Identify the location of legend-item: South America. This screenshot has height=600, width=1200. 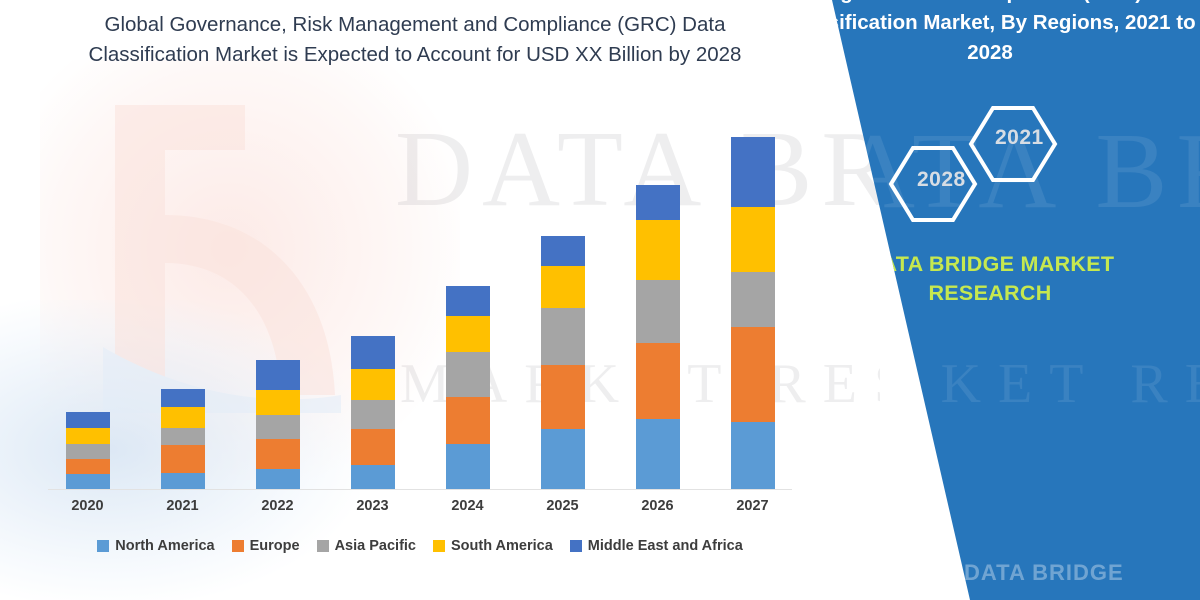
(493, 546).